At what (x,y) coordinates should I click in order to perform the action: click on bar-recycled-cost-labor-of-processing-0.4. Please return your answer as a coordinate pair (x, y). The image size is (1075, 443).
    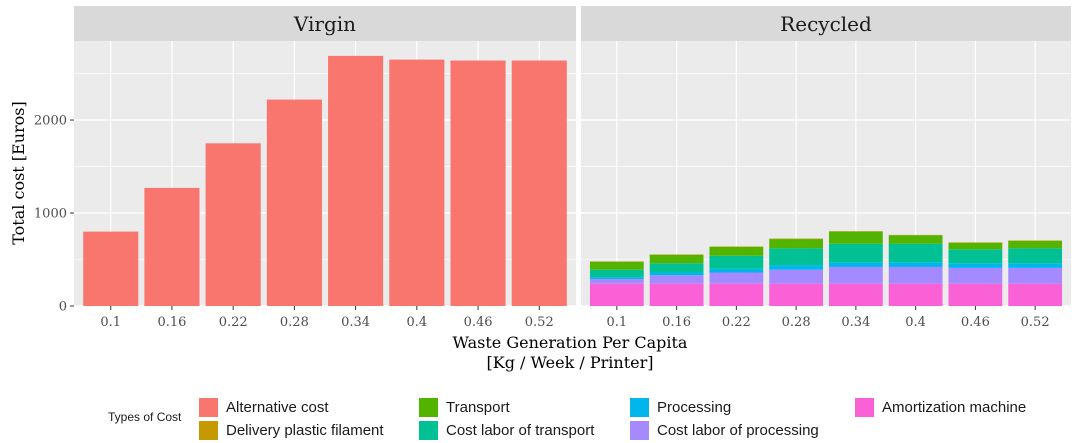
    Looking at the image, I should click on (915, 275).